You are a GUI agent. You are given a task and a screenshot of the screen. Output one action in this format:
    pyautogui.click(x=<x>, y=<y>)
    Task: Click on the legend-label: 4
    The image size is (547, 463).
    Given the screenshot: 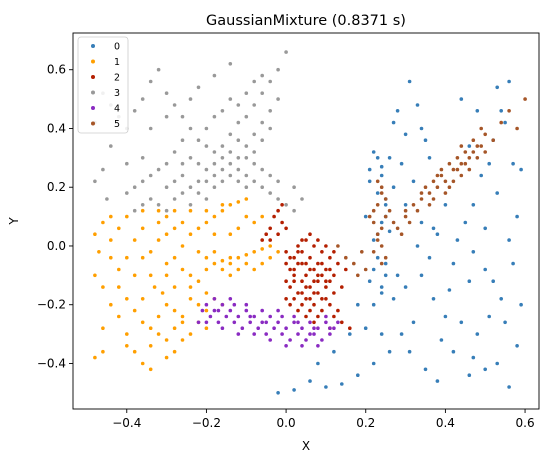 What is the action you would take?
    pyautogui.click(x=117, y=109)
    